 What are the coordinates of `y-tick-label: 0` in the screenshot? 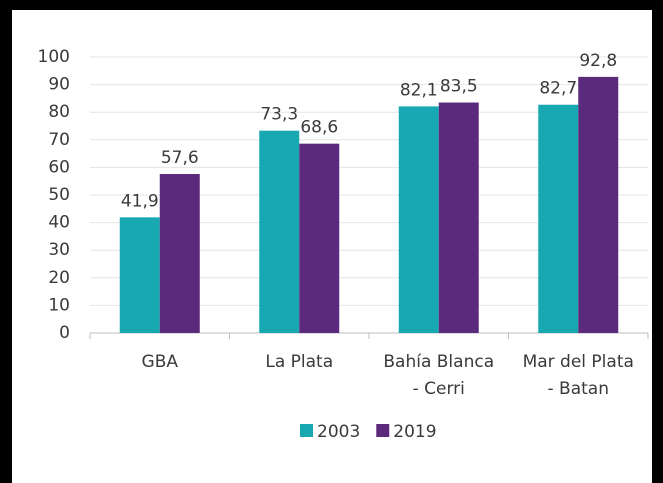 It's located at (64, 333).